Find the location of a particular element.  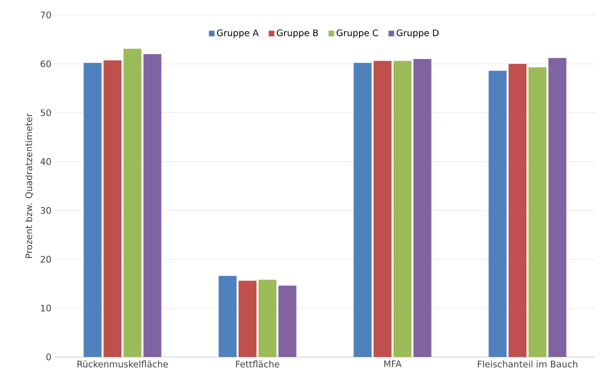

legend-label: Gruppe D is located at coordinates (417, 33).